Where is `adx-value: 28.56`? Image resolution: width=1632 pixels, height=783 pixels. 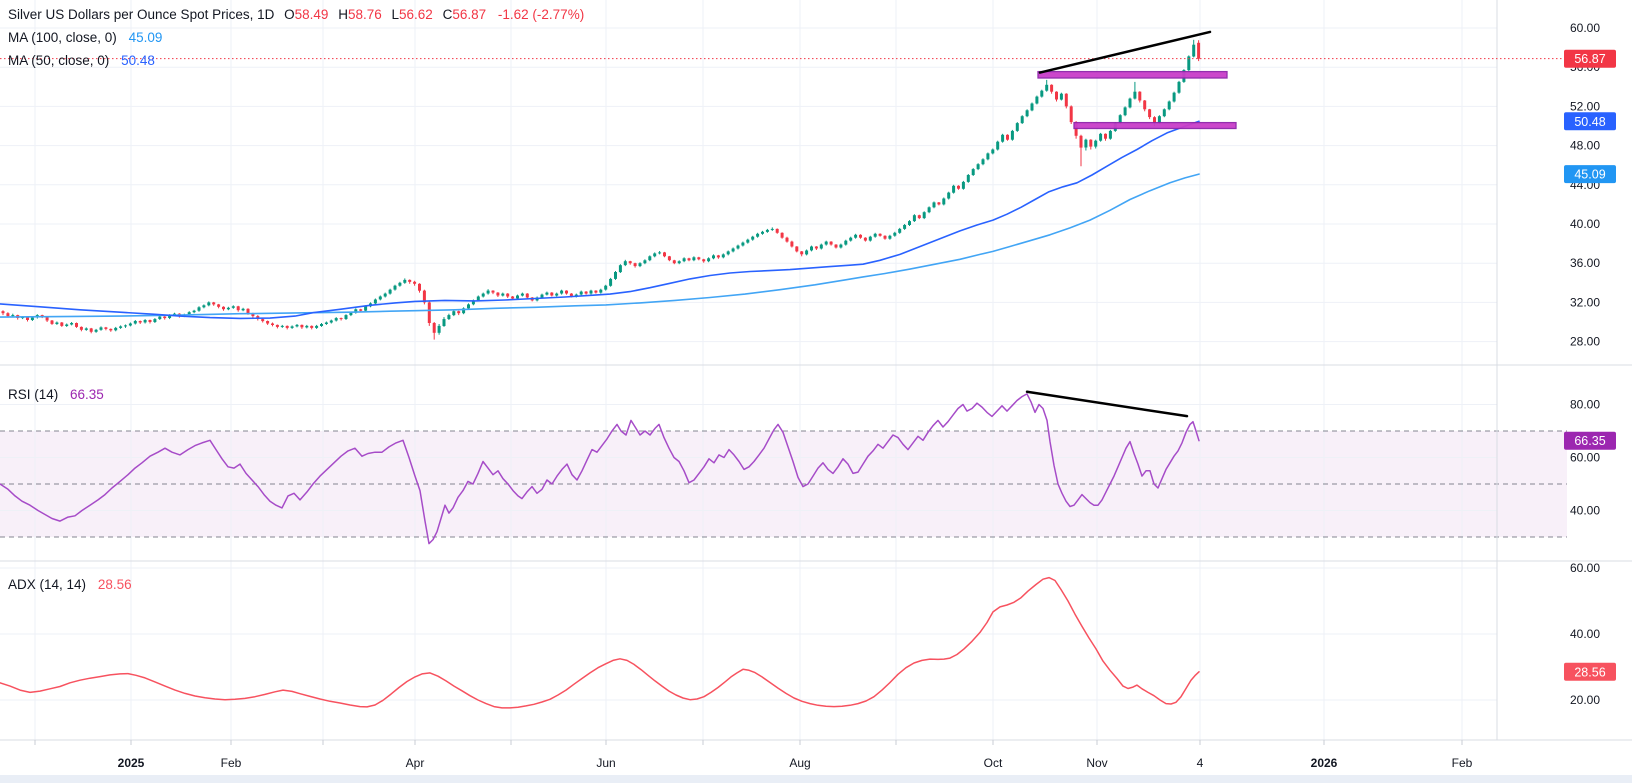 adx-value: 28.56 is located at coordinates (114, 584).